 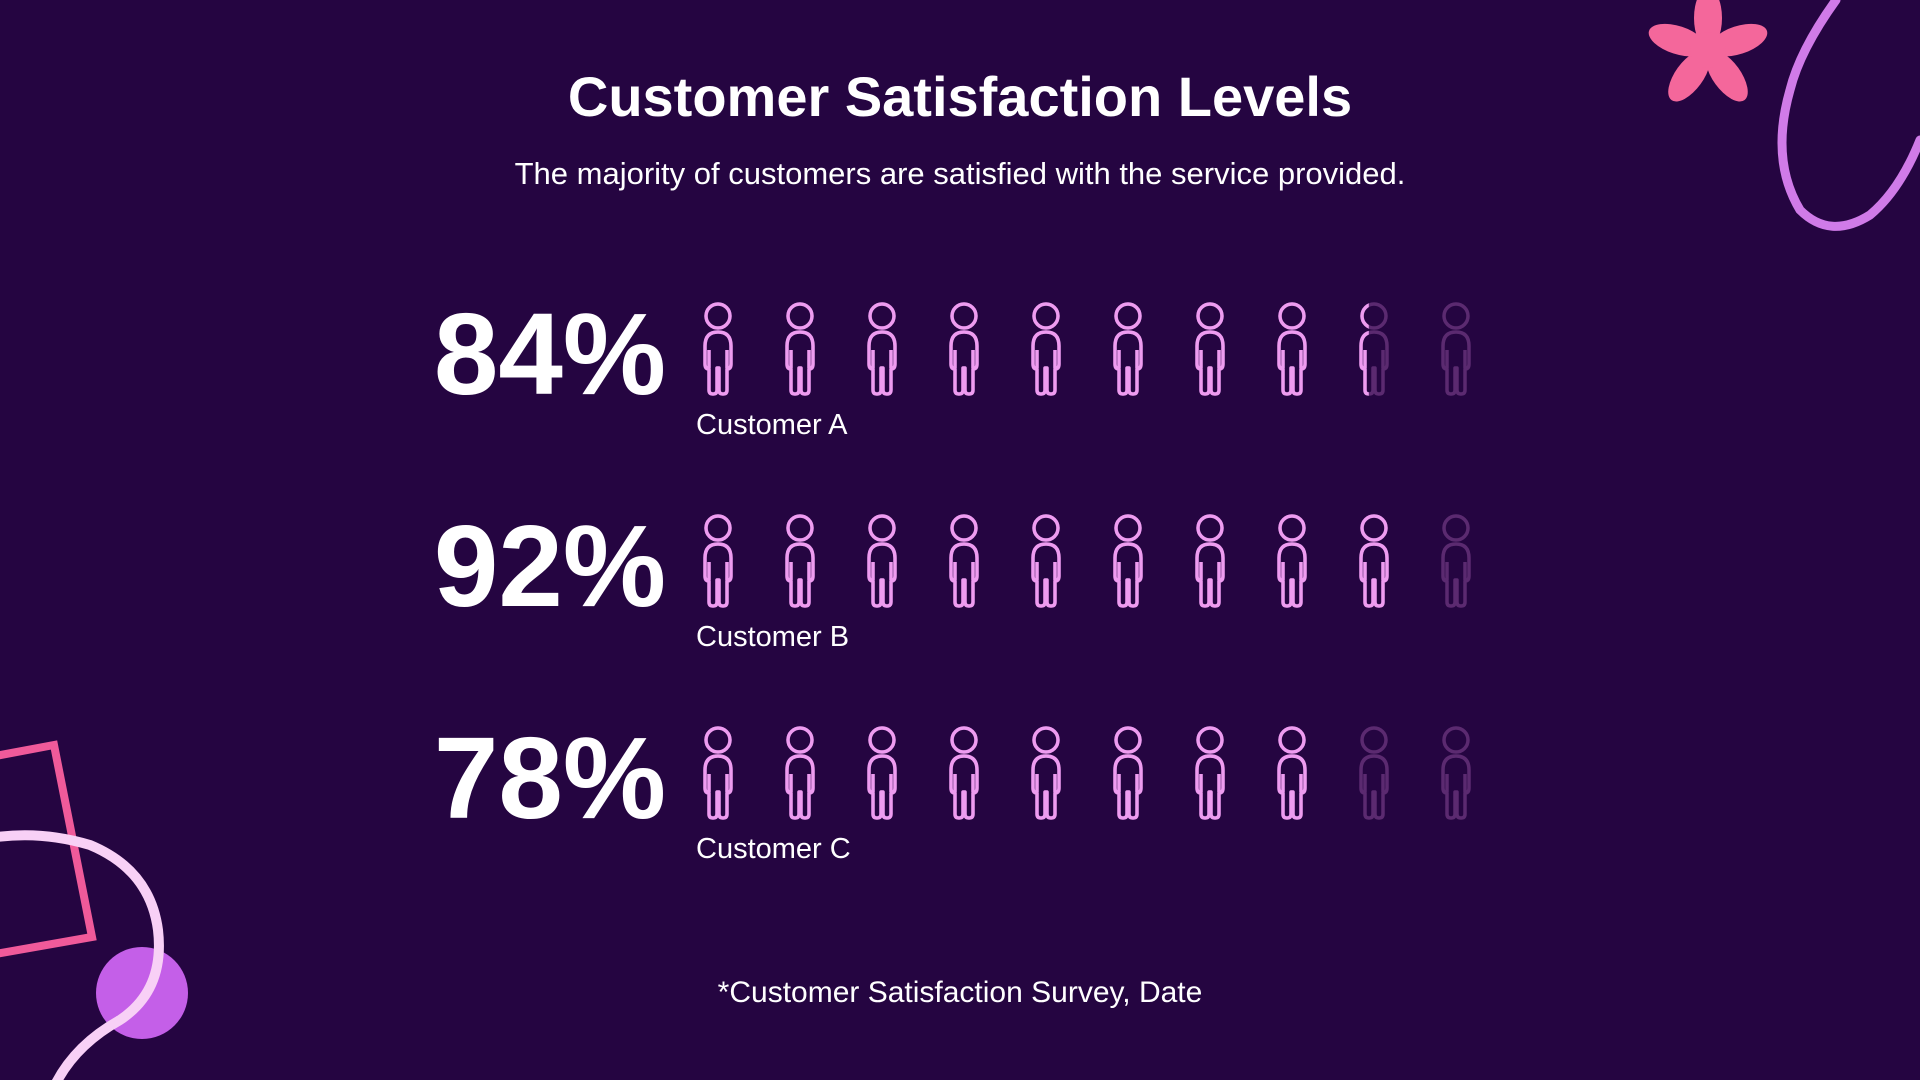 What do you see at coordinates (772, 637) in the screenshot?
I see `category-label: Customer B` at bounding box center [772, 637].